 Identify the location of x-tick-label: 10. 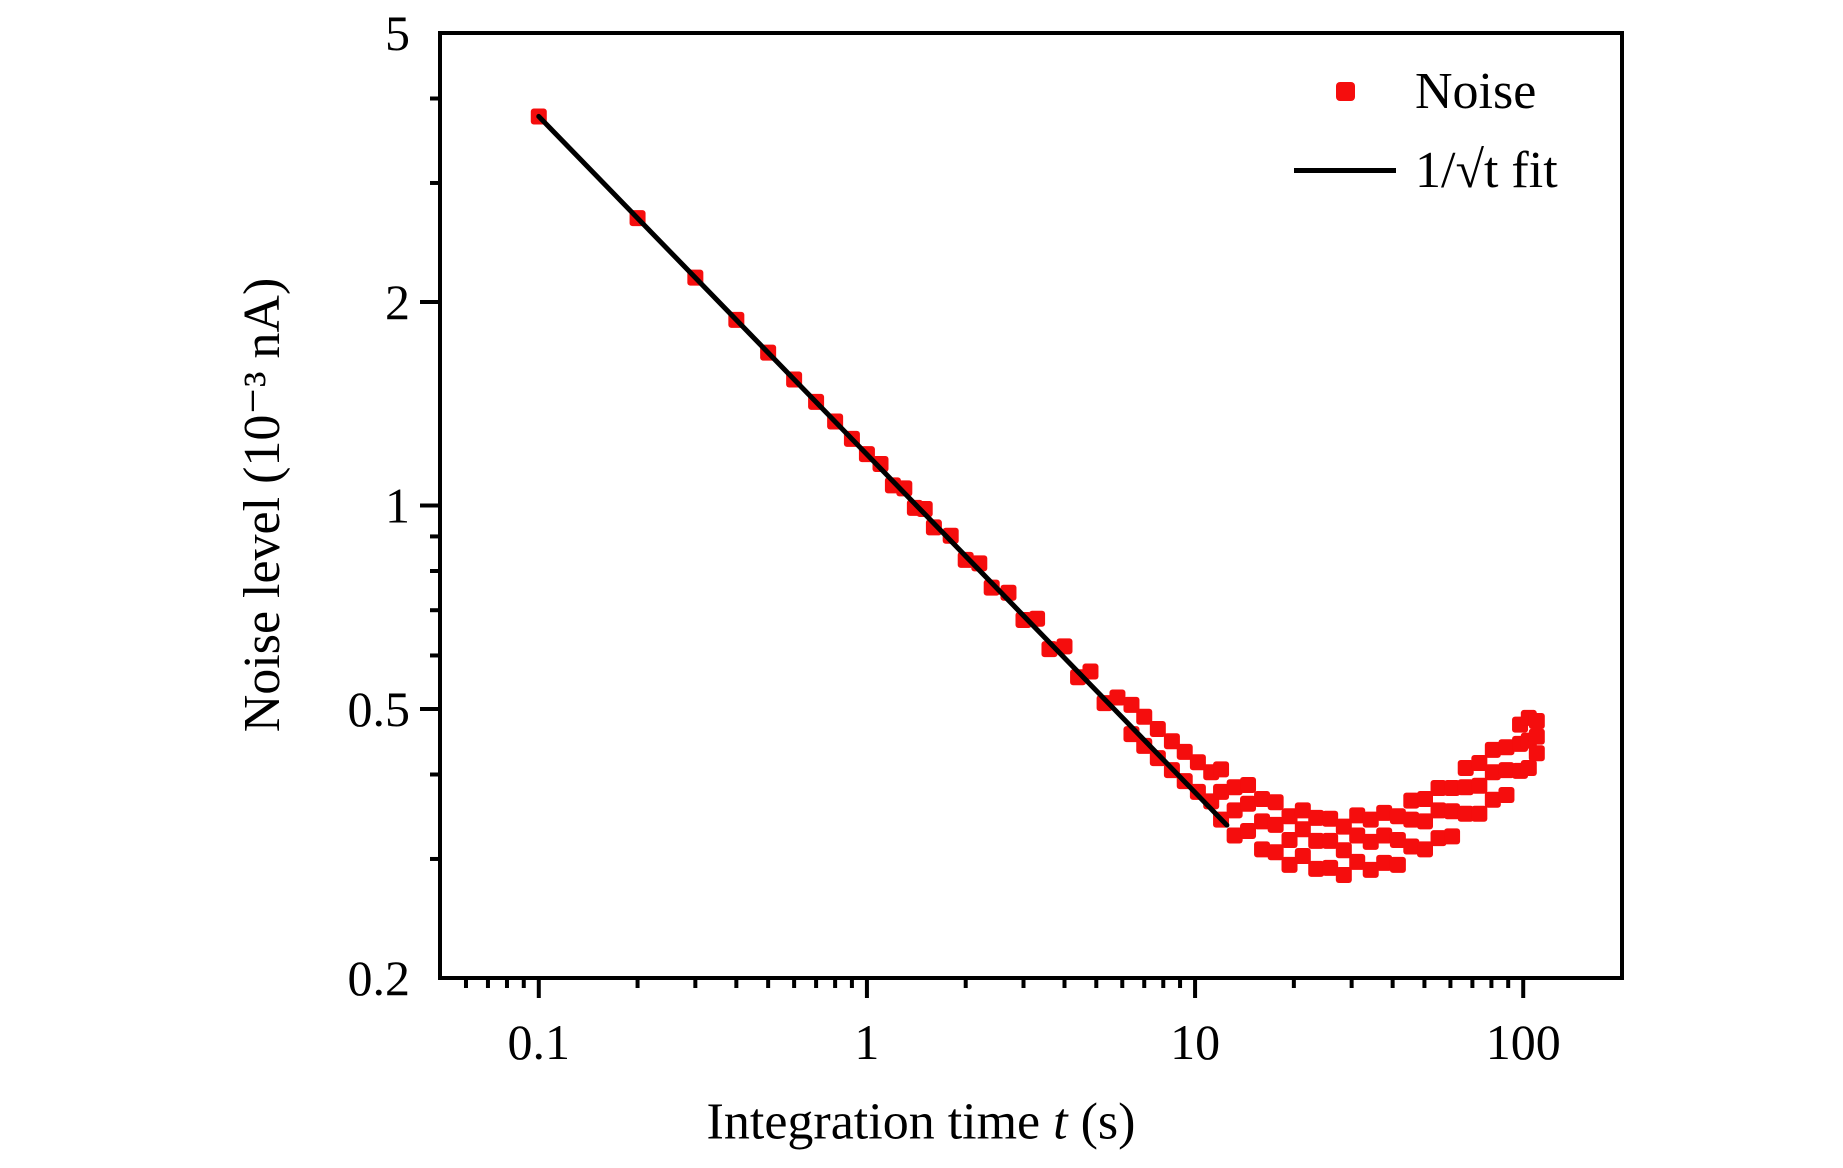
(1195, 1042).